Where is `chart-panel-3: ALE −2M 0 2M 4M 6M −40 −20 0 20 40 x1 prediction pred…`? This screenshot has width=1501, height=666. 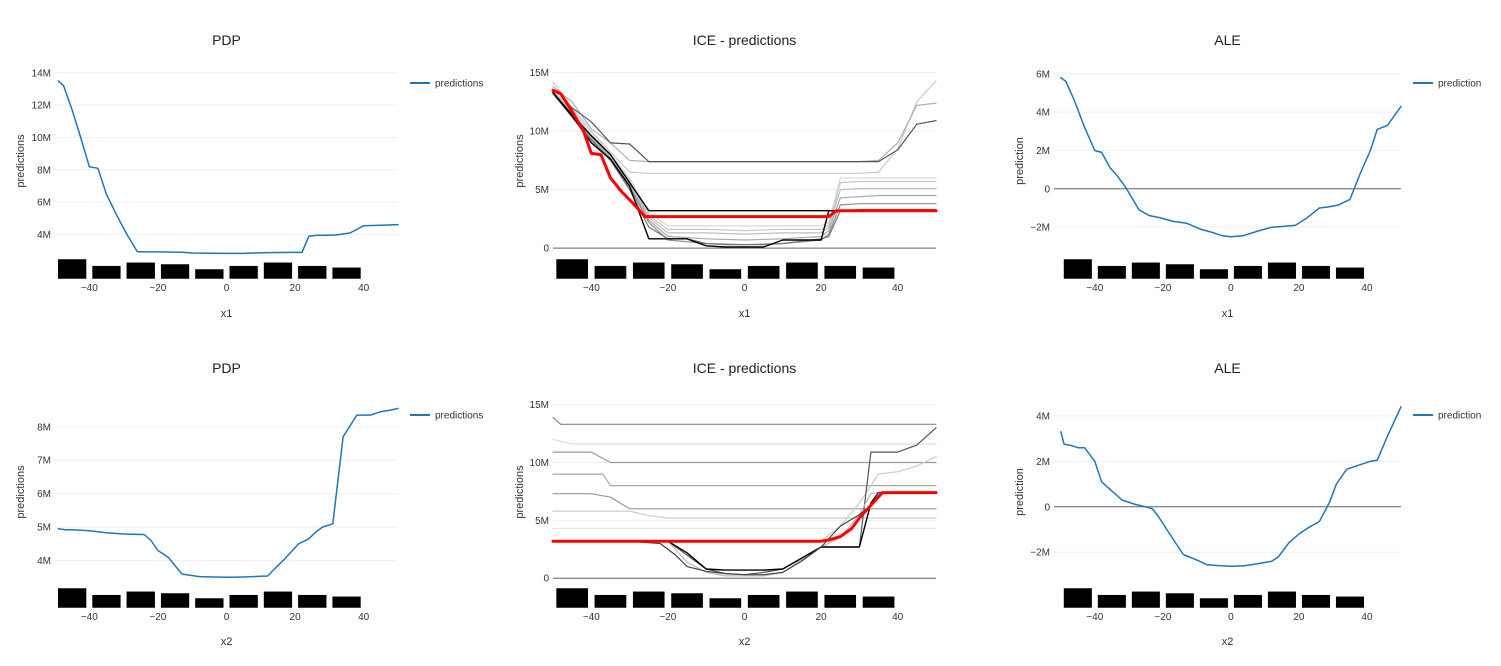 chart-panel-3: ALE −2M 0 2M 4M 6M −40 −20 0 20 40 x1 prediction pred… is located at coordinates (1247, 176).